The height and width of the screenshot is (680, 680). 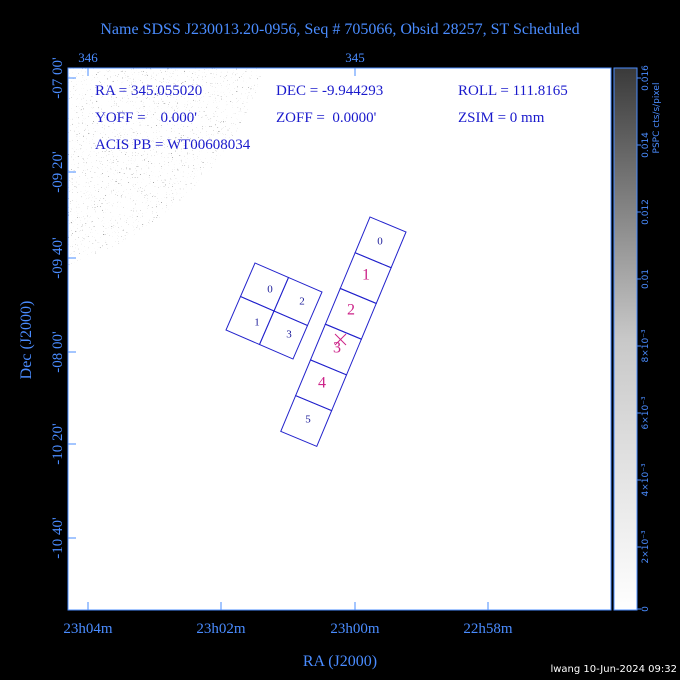 I want to click on info-text: YOFF = 0.000', so click(x=146, y=118).